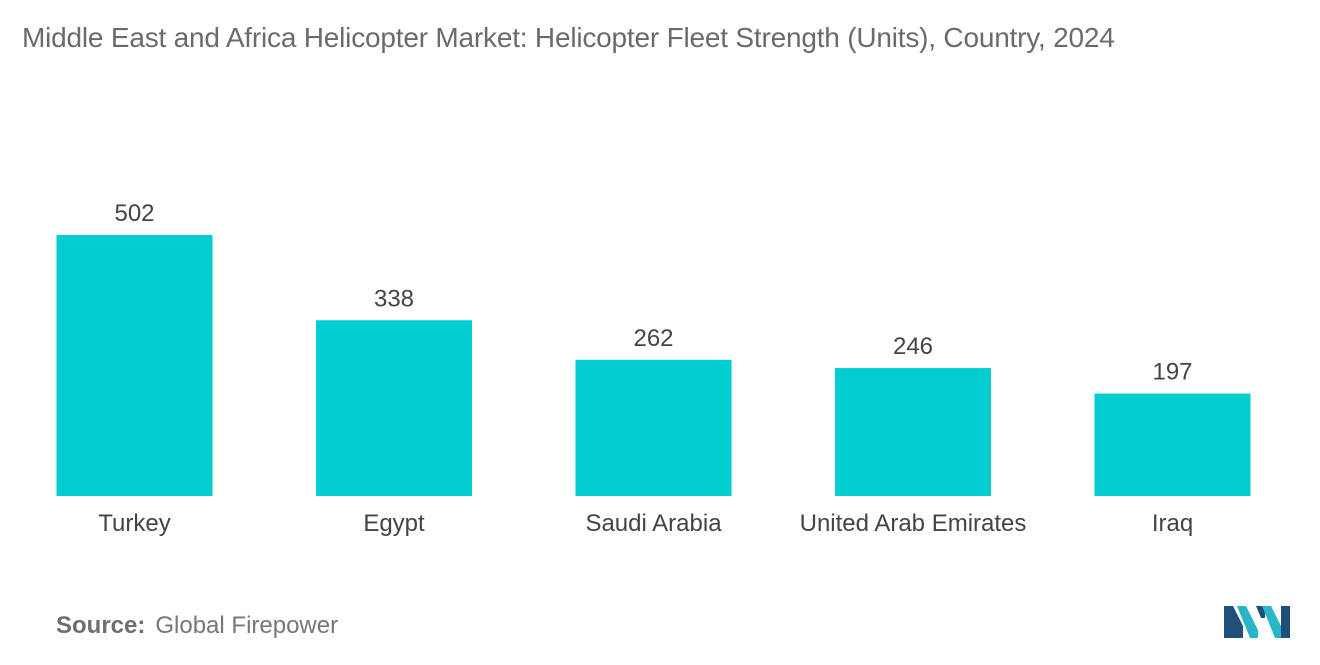  Describe the element at coordinates (1172, 523) in the screenshot. I see `category-label-iraq: Iraq` at that location.